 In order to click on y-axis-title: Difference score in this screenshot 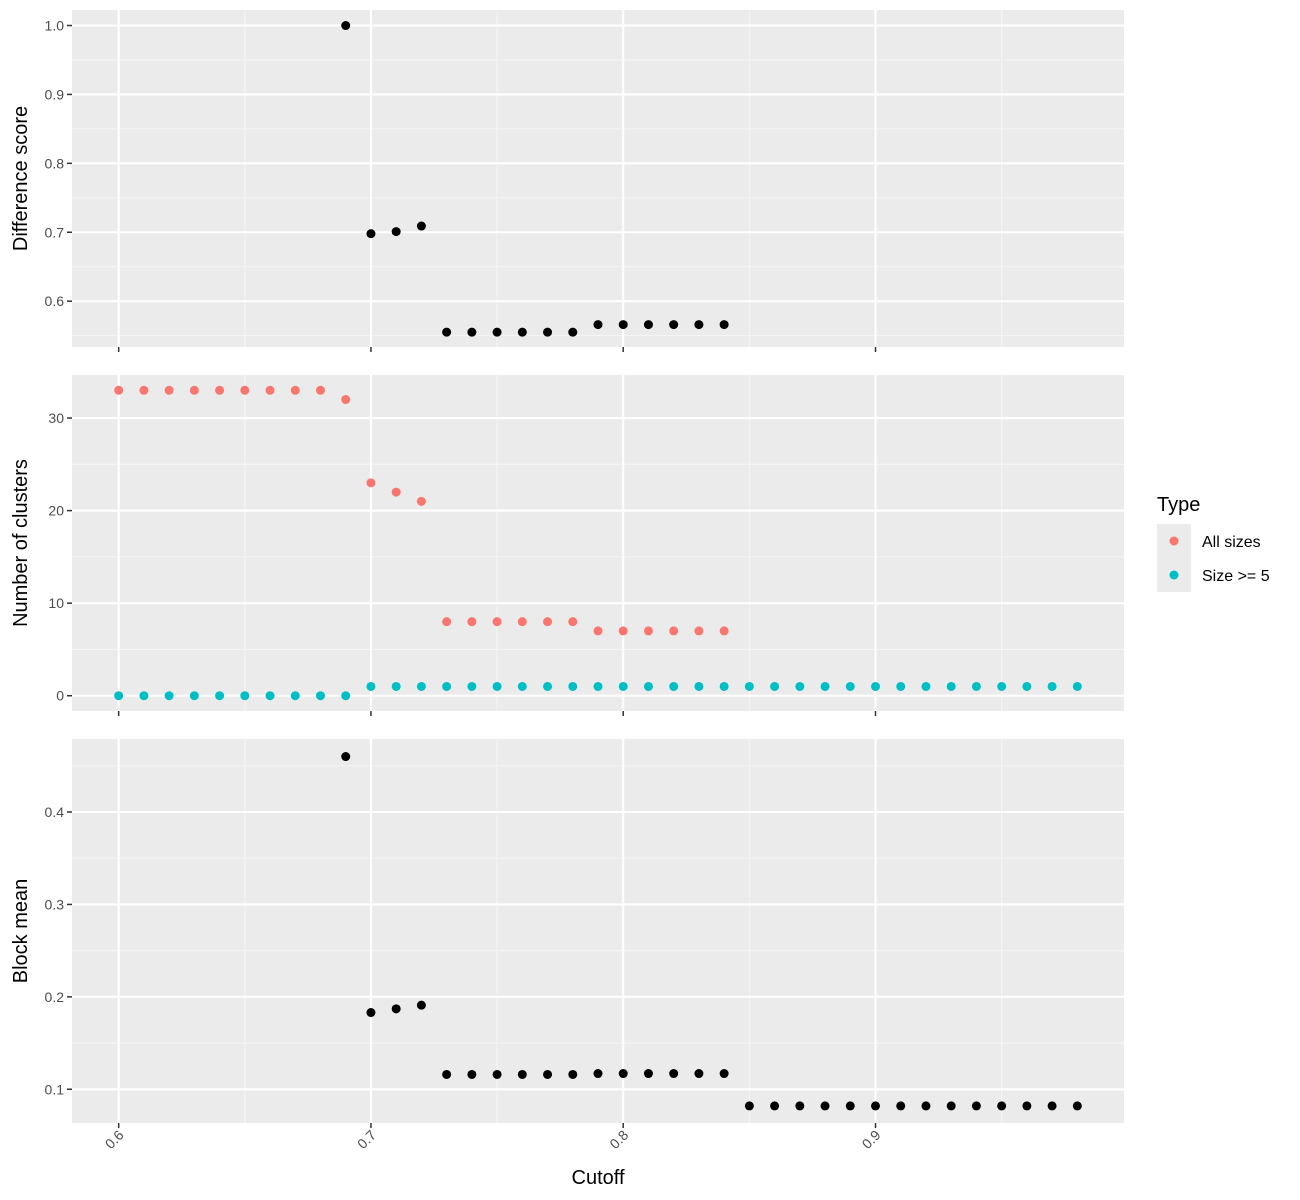, I will do `click(21, 178)`.